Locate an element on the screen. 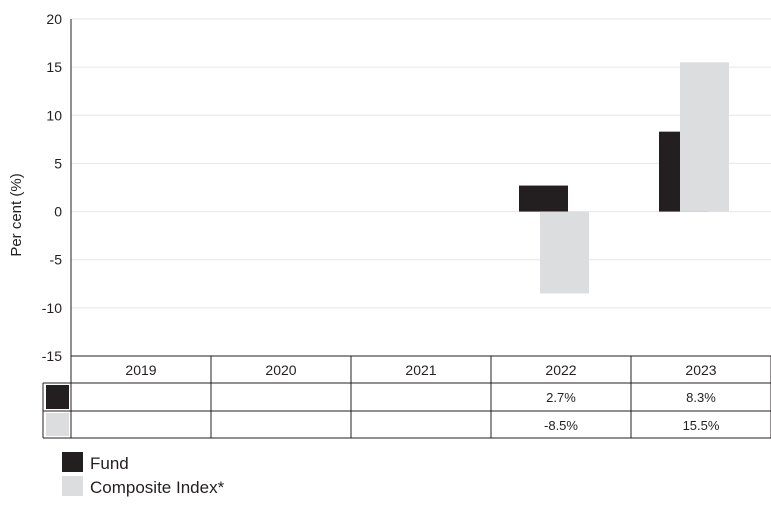  x-tick-label: 2021 is located at coordinates (420, 370).